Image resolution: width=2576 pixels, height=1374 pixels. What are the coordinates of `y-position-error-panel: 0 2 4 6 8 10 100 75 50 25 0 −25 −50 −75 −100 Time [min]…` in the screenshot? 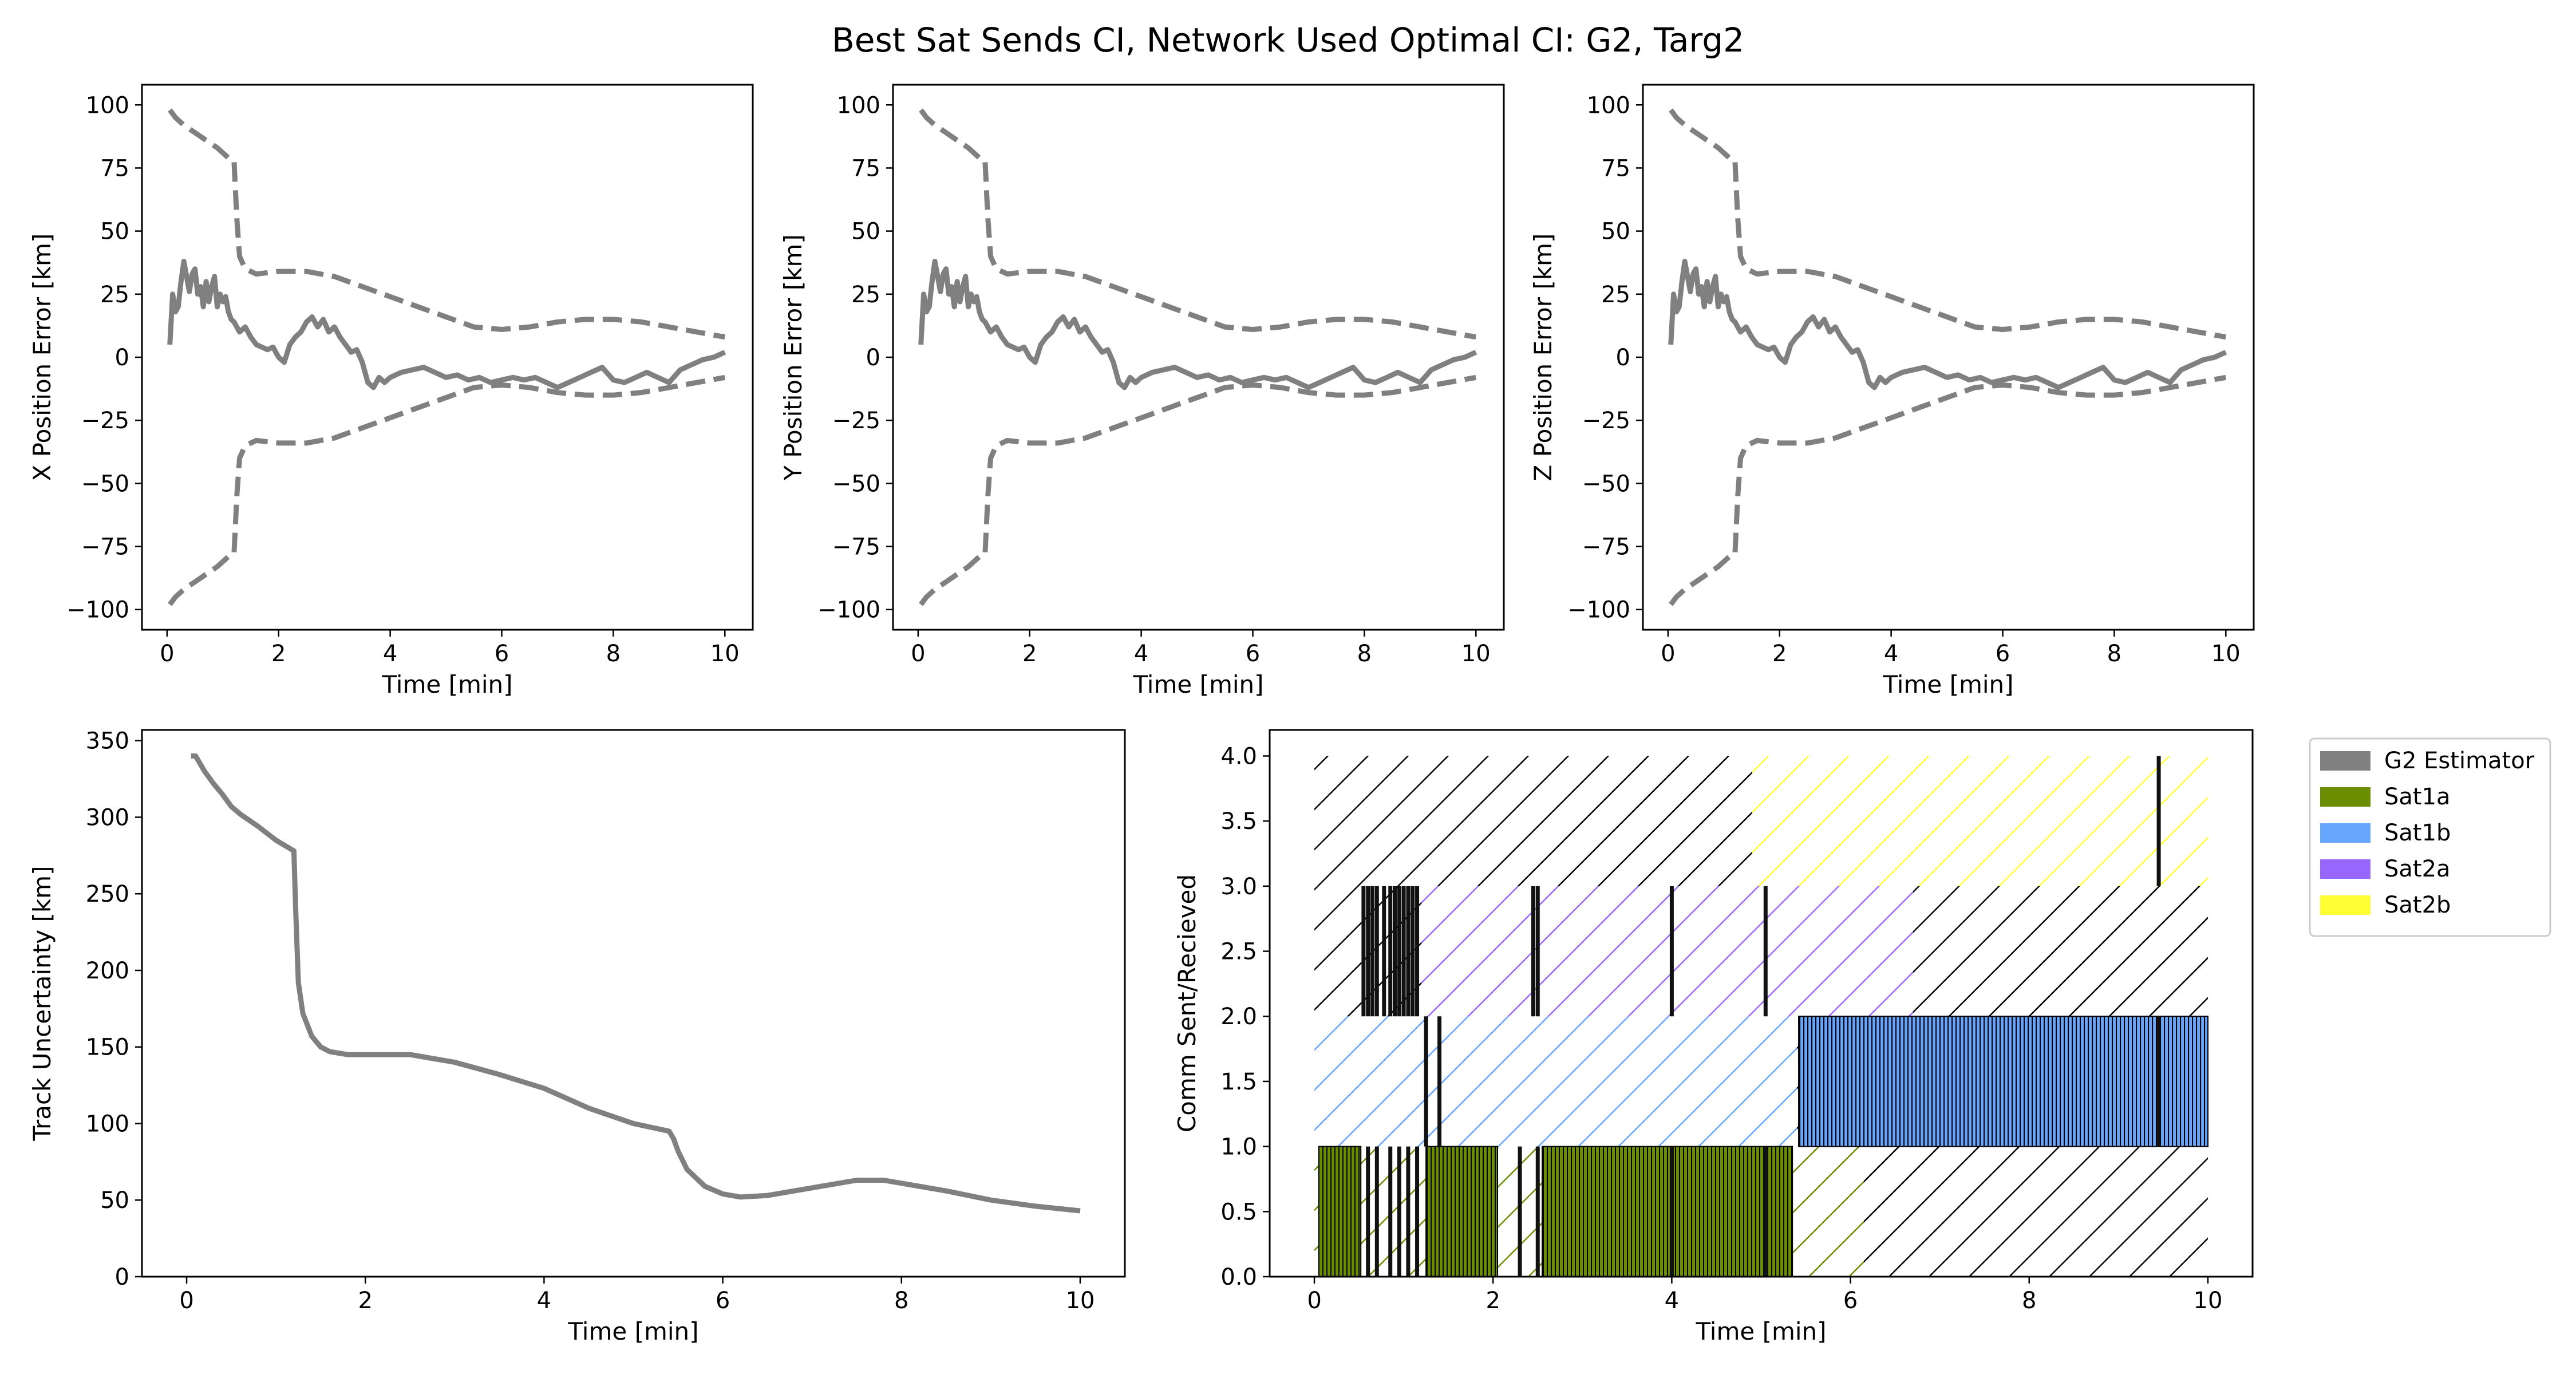 It's located at (1142, 391).